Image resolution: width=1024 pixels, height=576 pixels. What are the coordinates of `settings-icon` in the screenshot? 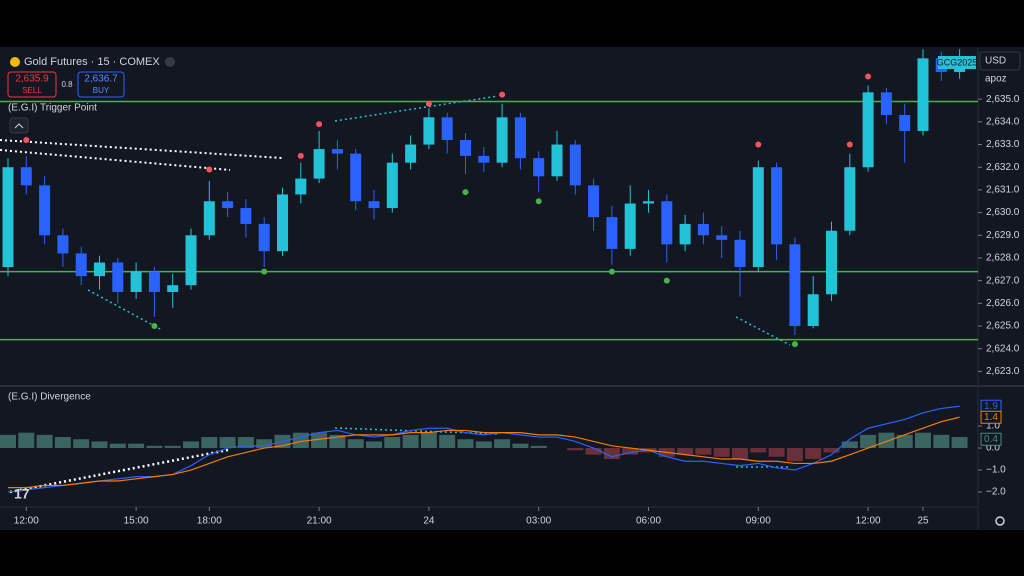 It's located at (1000, 521).